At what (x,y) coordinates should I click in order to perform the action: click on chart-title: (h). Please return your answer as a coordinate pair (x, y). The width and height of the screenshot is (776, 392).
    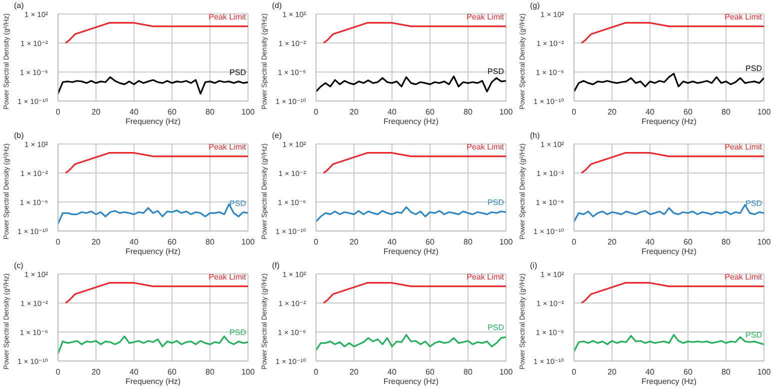
    Looking at the image, I should click on (535, 135).